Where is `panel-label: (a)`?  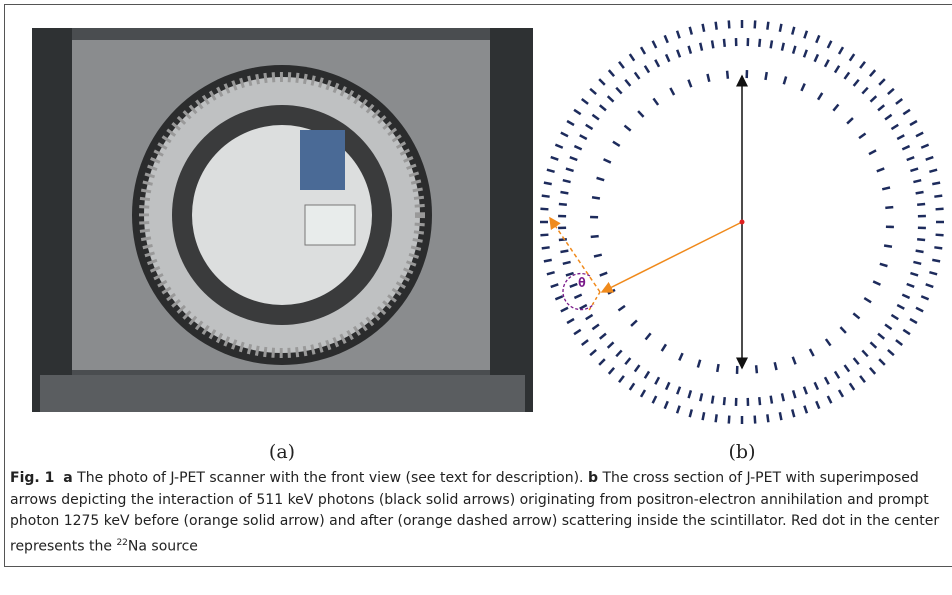
panel-label: (a) is located at coordinates (282, 452).